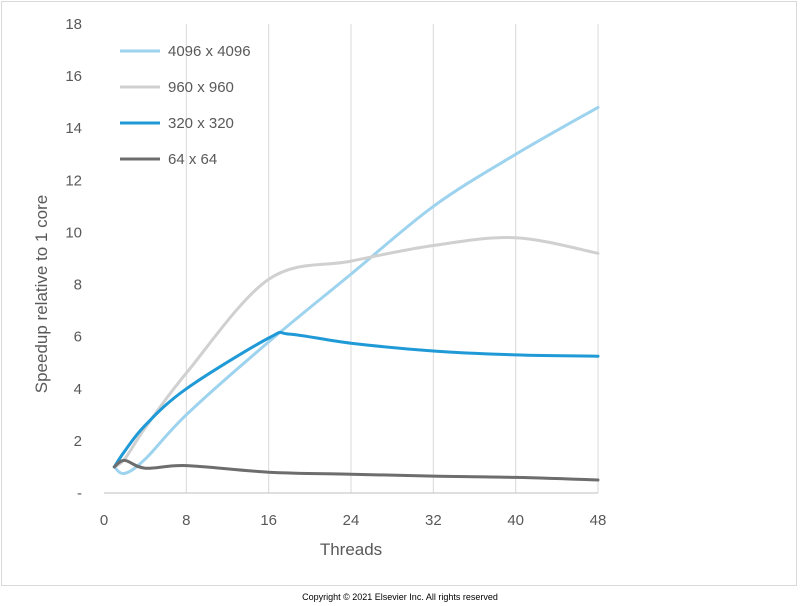  What do you see at coordinates (78, 337) in the screenshot?
I see `y-tick-label: 6` at bounding box center [78, 337].